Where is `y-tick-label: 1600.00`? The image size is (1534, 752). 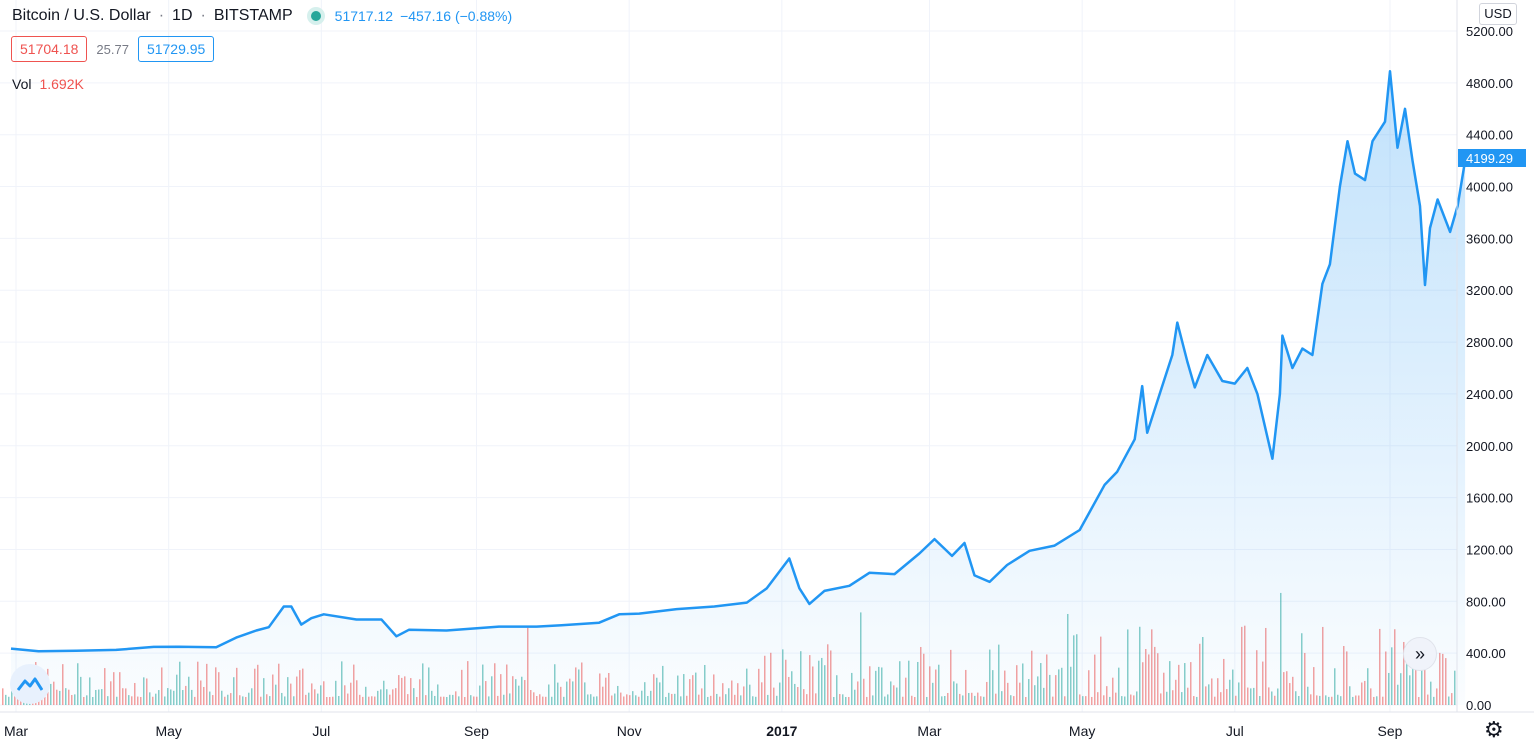
y-tick-label: 1600.00 is located at coordinates (1489, 498).